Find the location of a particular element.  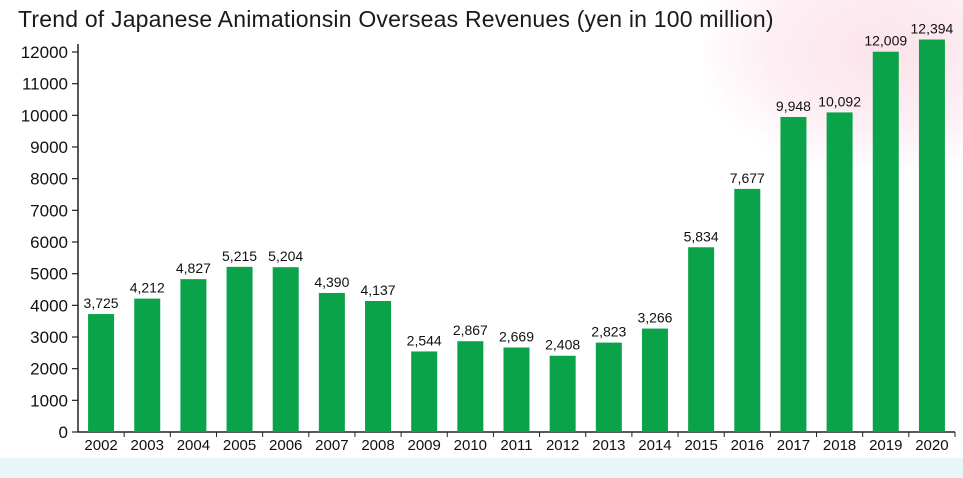

x-tick-label: 2011 is located at coordinates (516, 445).